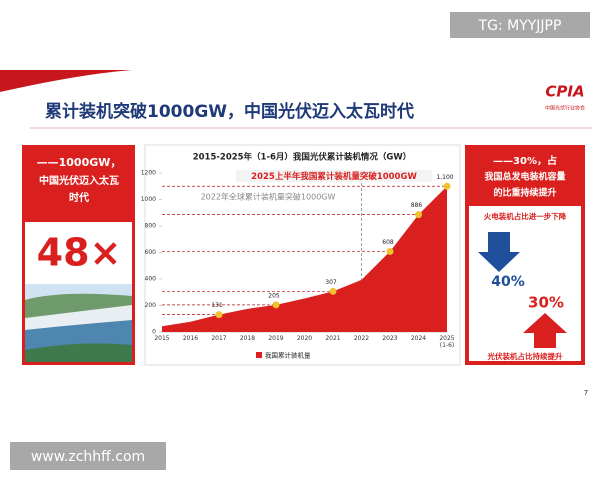 The height and width of the screenshot is (480, 600). What do you see at coordinates (525, 356) in the screenshot?
I see `up-label: 光伏装机占比持续提升` at bounding box center [525, 356].